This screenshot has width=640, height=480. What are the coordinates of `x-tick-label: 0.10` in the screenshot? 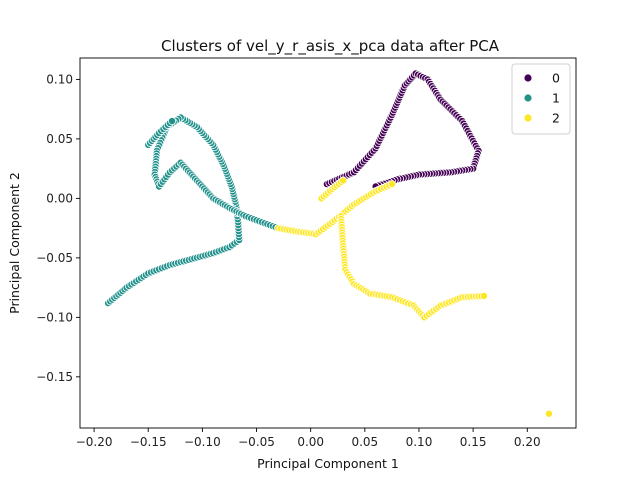 It's located at (419, 442).